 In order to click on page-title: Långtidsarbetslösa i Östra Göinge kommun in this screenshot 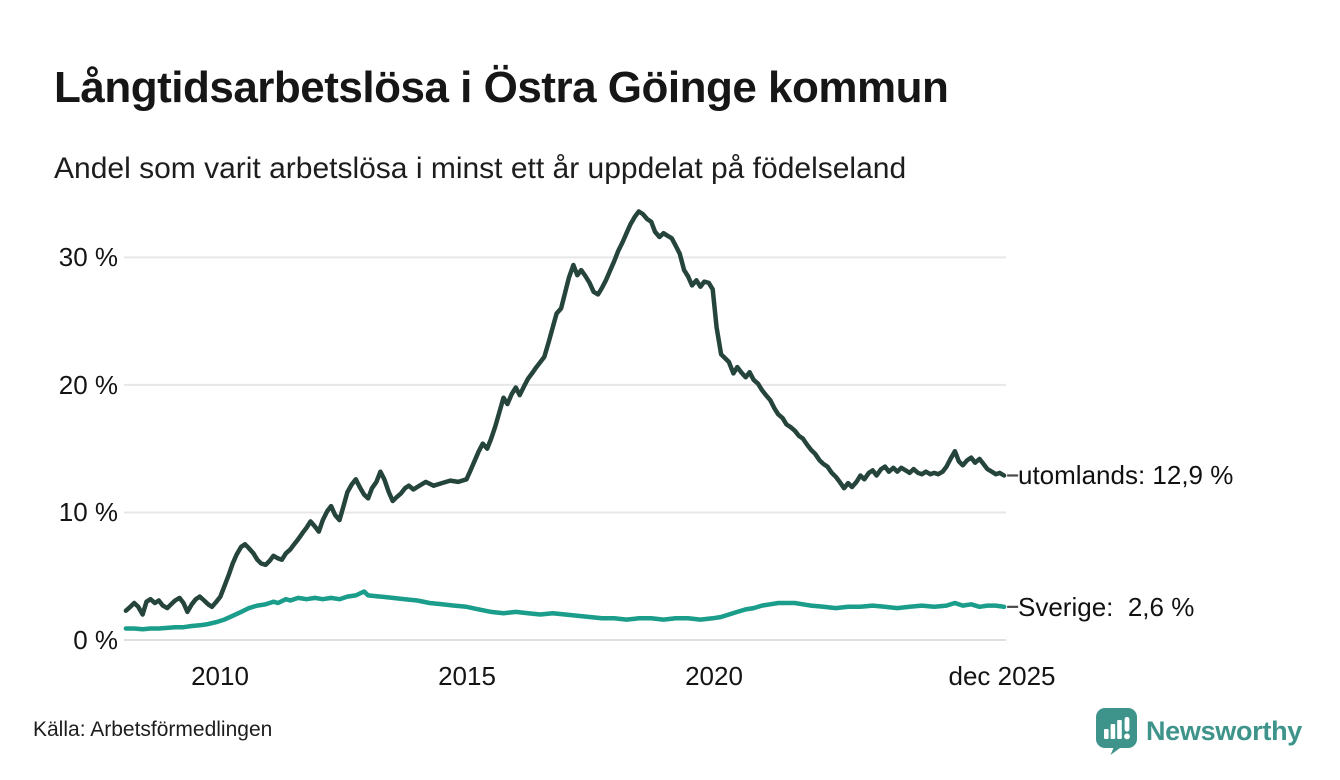, I will do `click(501, 88)`.